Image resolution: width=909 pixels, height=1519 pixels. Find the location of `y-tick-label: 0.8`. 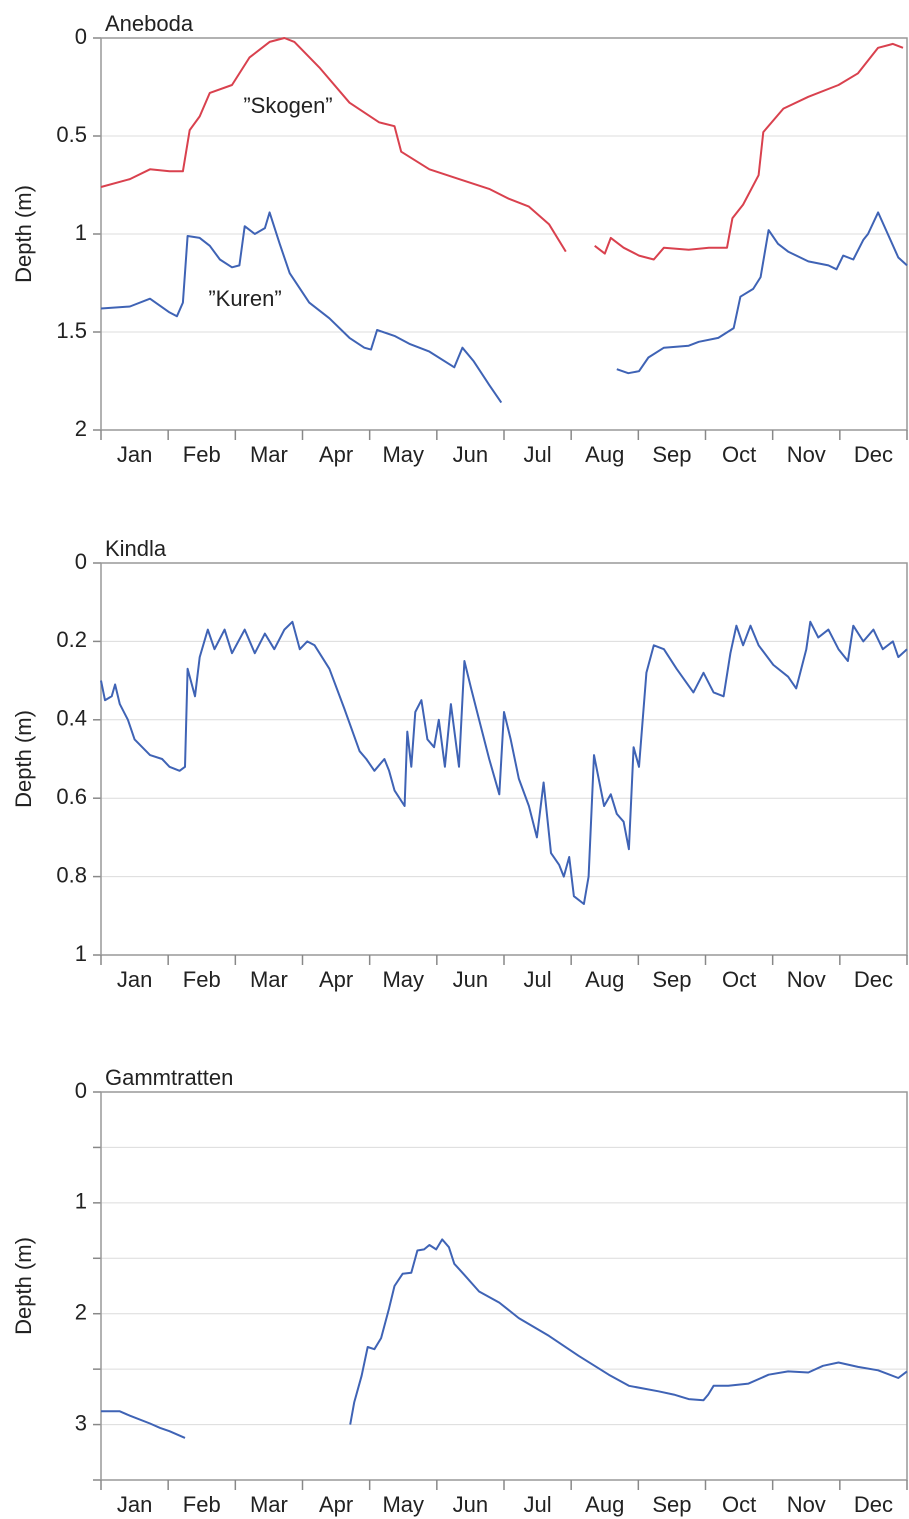

y-tick-label: 0.8 is located at coordinates (71, 874).